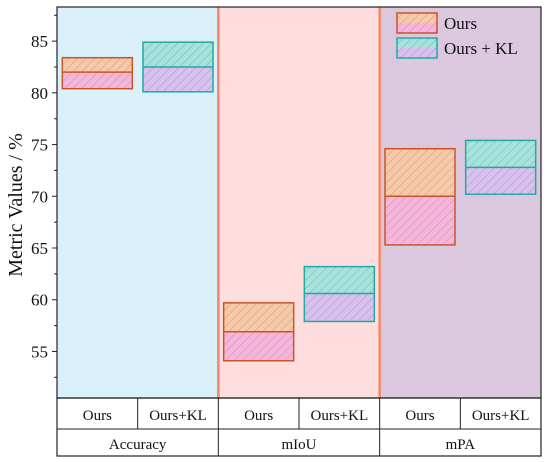 This screenshot has height=462, width=550. What do you see at coordinates (138, 445) in the screenshot?
I see `group-label: Accuracy` at bounding box center [138, 445].